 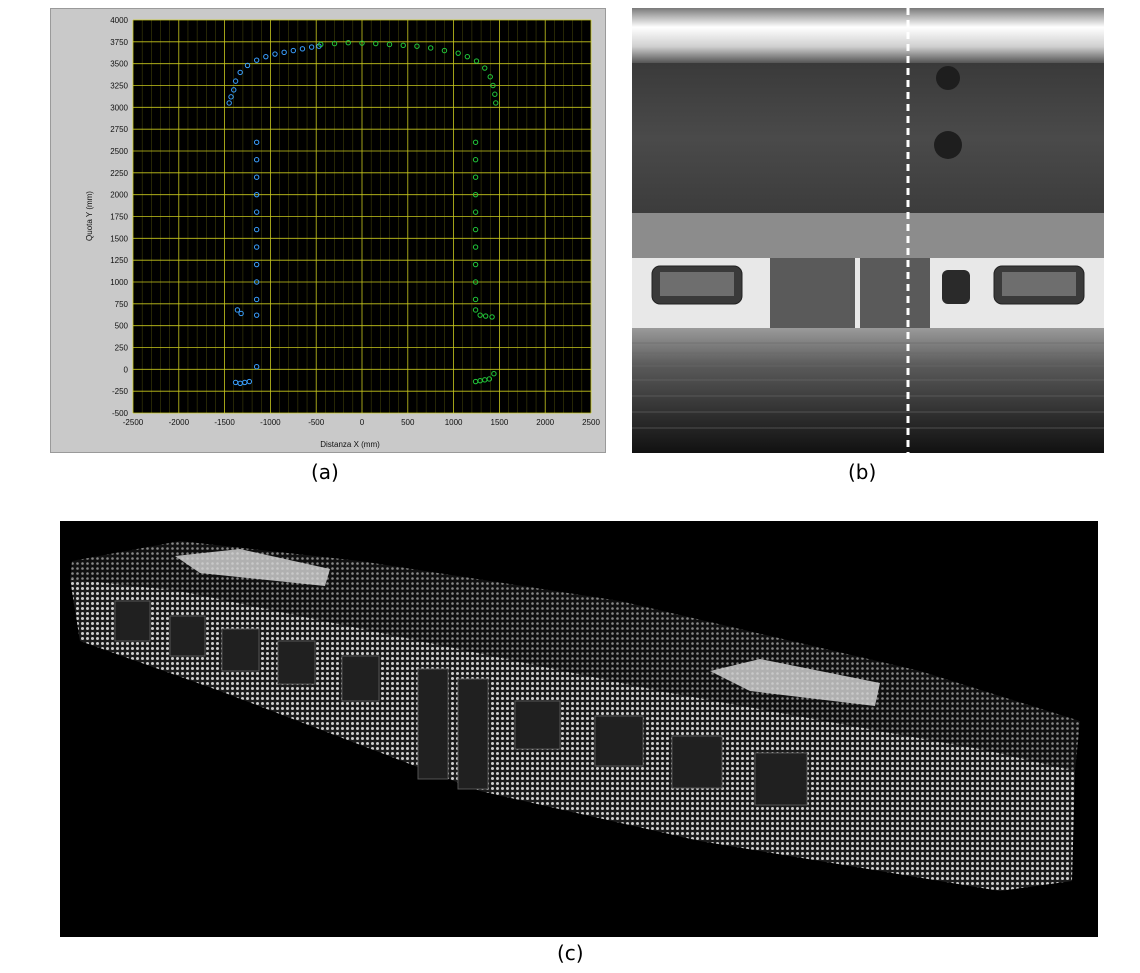 I want to click on y-tick-label: 1000, so click(x=119, y=282).